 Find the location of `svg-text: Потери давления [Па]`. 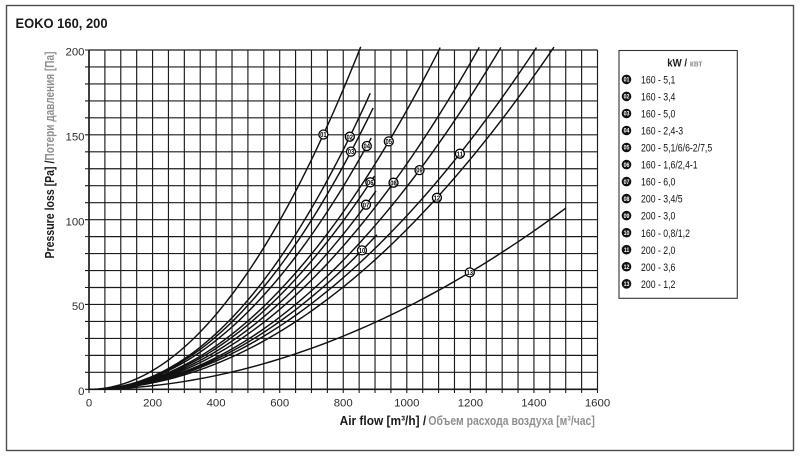

svg-text: Потери давления [Па] is located at coordinates (50, 105).